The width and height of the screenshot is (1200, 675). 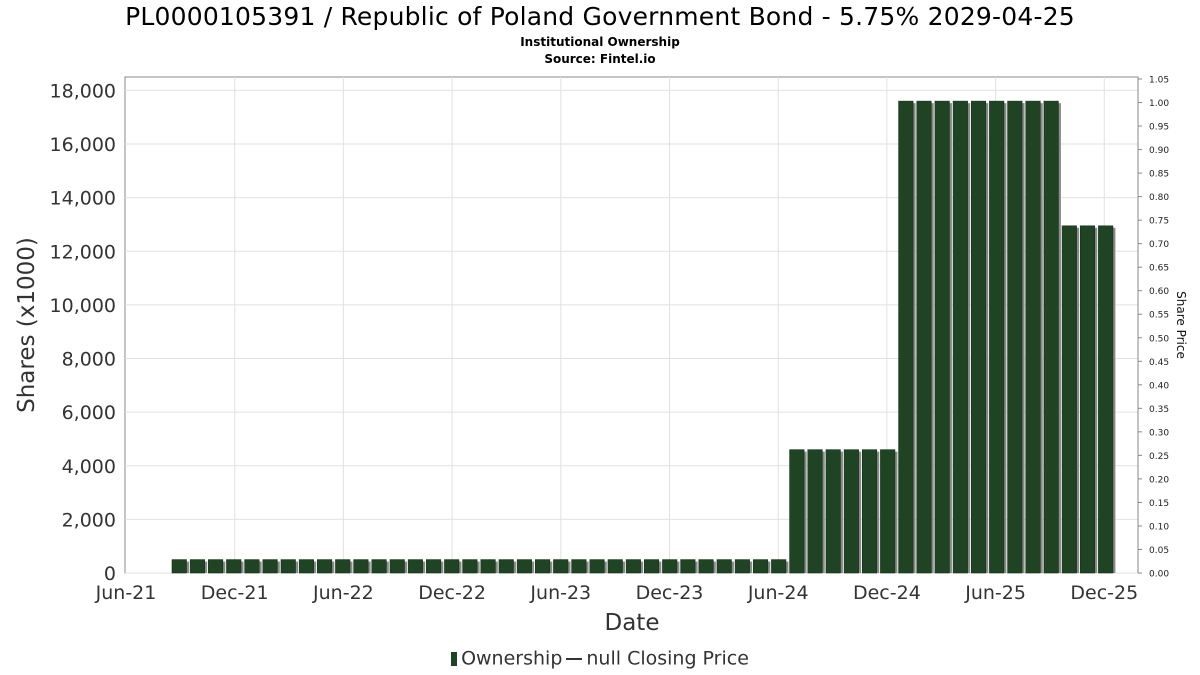 I want to click on x-tick-label: Dec-24, so click(x=887, y=593).